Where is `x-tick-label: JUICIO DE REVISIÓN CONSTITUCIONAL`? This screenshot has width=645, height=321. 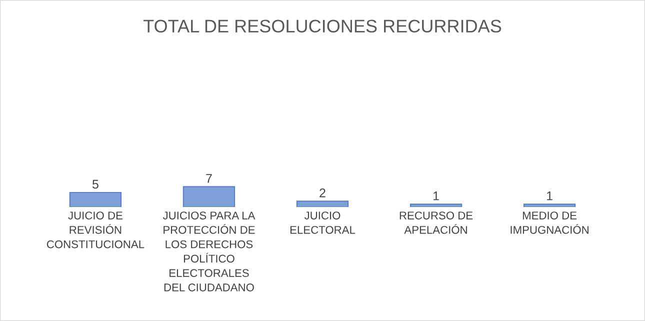 x-tick-label: JUICIO DE REVISIÓN CONSTITUCIONAL is located at coordinates (95, 230).